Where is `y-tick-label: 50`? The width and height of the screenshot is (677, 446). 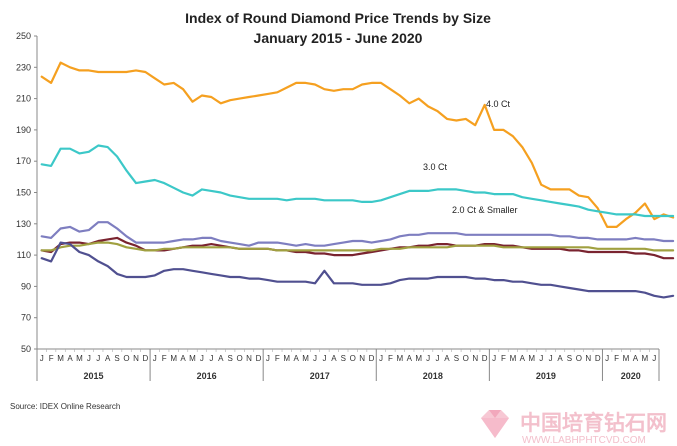 y-tick-label: 50 is located at coordinates (26, 349).